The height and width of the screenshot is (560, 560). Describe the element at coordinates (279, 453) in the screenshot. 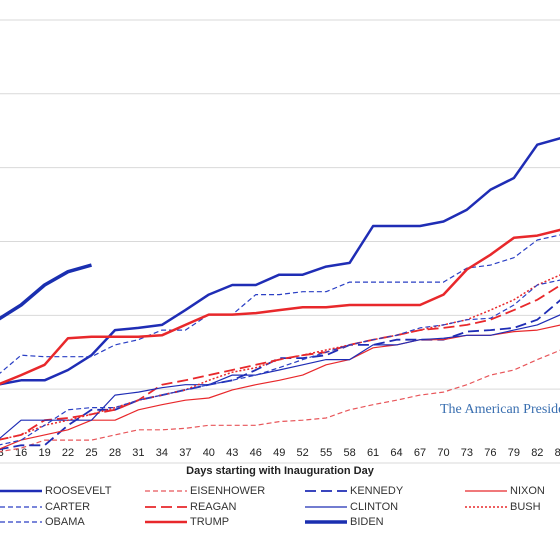

I see `x-tick-label: 49` at that location.